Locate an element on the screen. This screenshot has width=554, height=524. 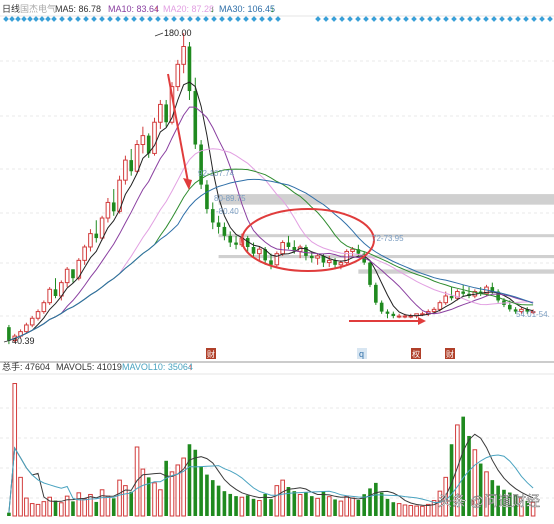
event-marker-q-text: q is located at coordinates (361, 354).